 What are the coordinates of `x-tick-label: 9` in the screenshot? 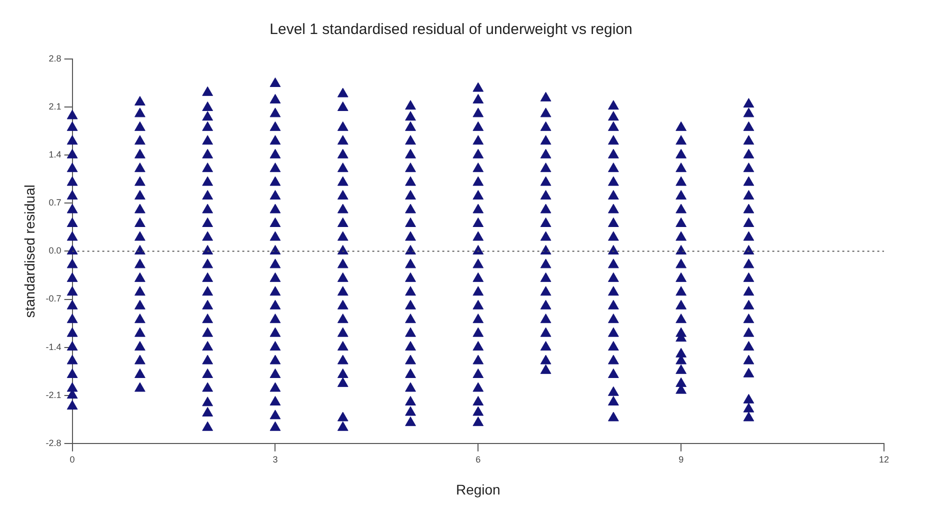 It's located at (681, 459).